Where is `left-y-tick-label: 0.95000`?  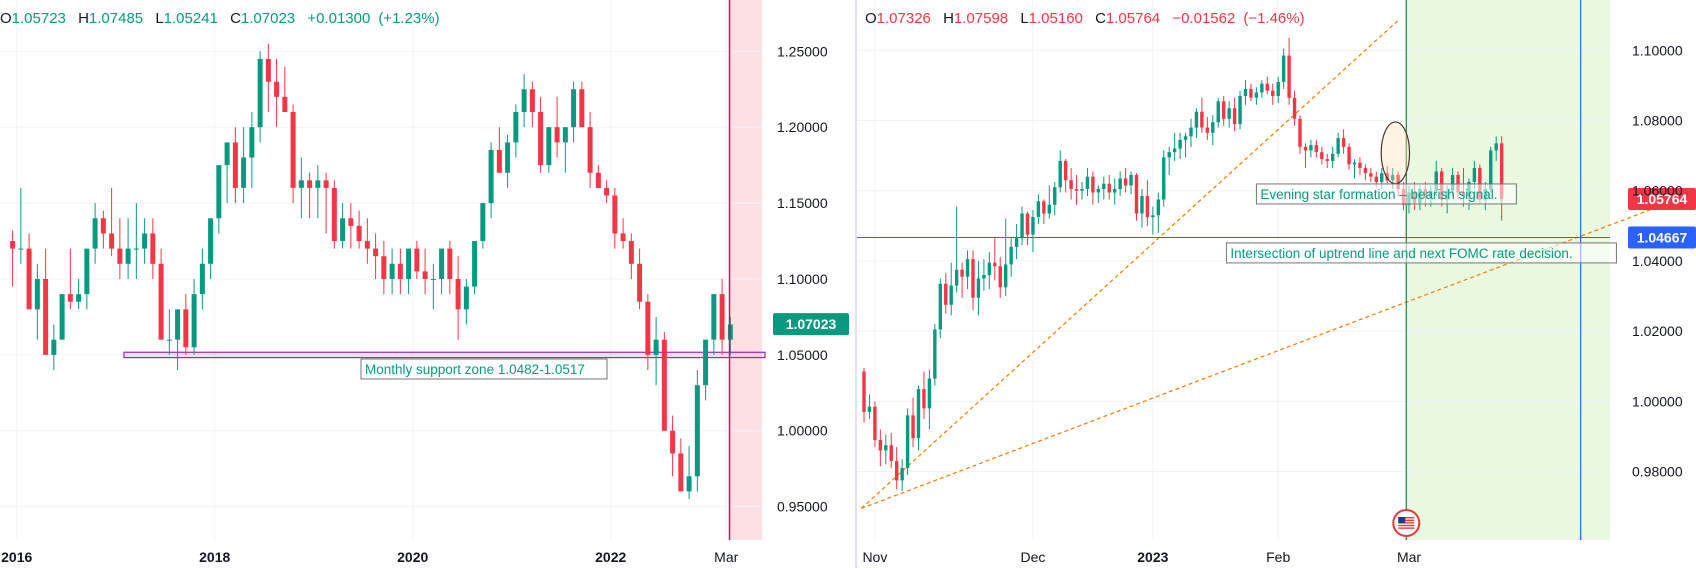 left-y-tick-label: 0.95000 is located at coordinates (802, 507).